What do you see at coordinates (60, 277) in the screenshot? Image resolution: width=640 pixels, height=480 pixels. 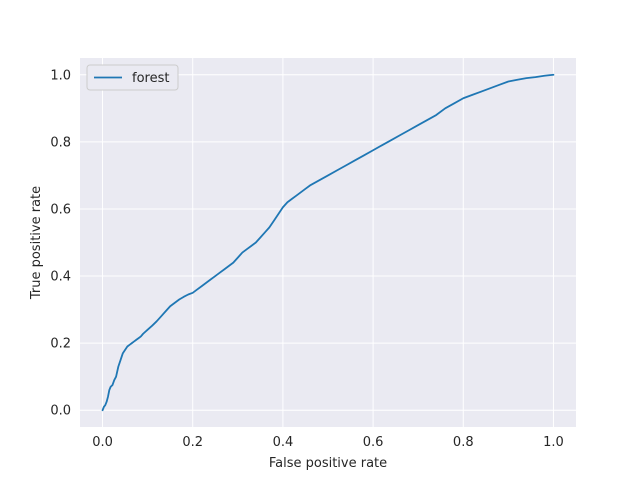 I see `y-tick-label: 0.4` at bounding box center [60, 277].